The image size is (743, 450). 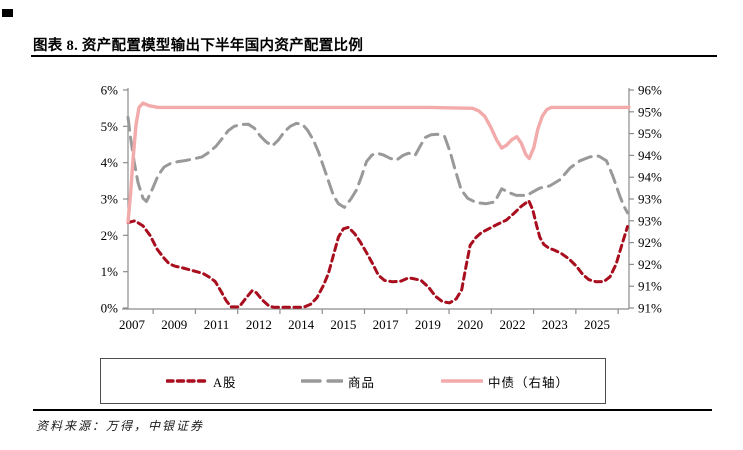 I want to click on x-axis-label: 2011, so click(x=217, y=324).